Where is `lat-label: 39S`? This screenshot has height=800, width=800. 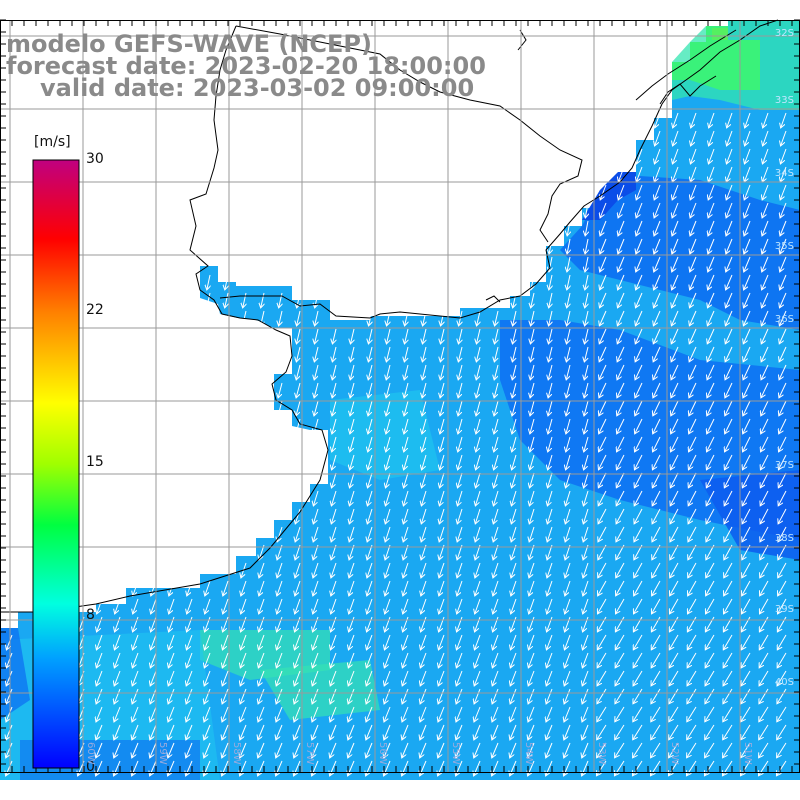 lat-label: 39S is located at coordinates (784, 609).